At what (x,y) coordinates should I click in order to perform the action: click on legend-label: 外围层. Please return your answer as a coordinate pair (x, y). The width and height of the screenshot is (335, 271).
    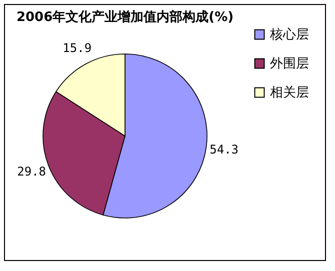
    Looking at the image, I should click on (289, 64).